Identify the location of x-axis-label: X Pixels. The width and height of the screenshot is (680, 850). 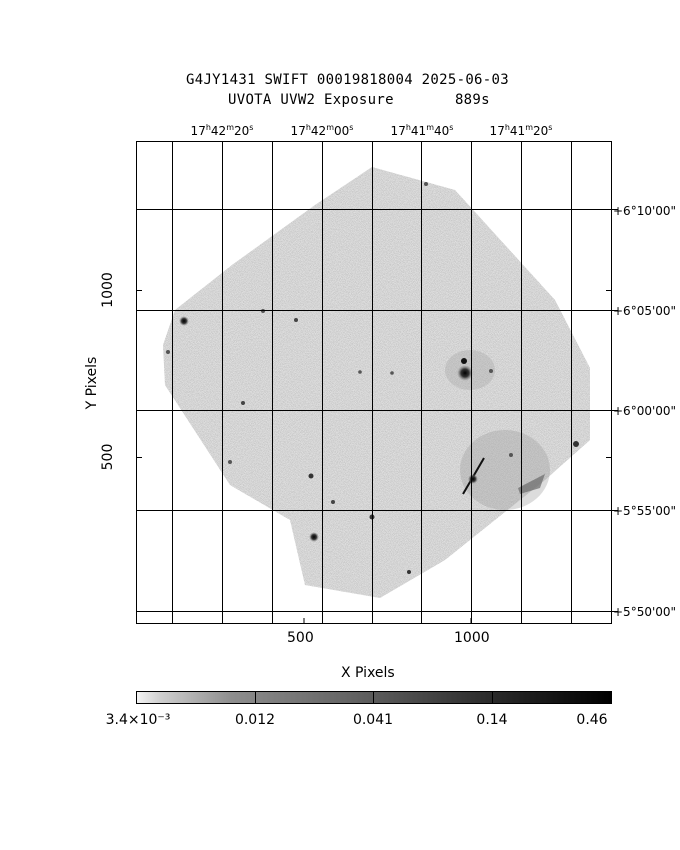
(368, 673).